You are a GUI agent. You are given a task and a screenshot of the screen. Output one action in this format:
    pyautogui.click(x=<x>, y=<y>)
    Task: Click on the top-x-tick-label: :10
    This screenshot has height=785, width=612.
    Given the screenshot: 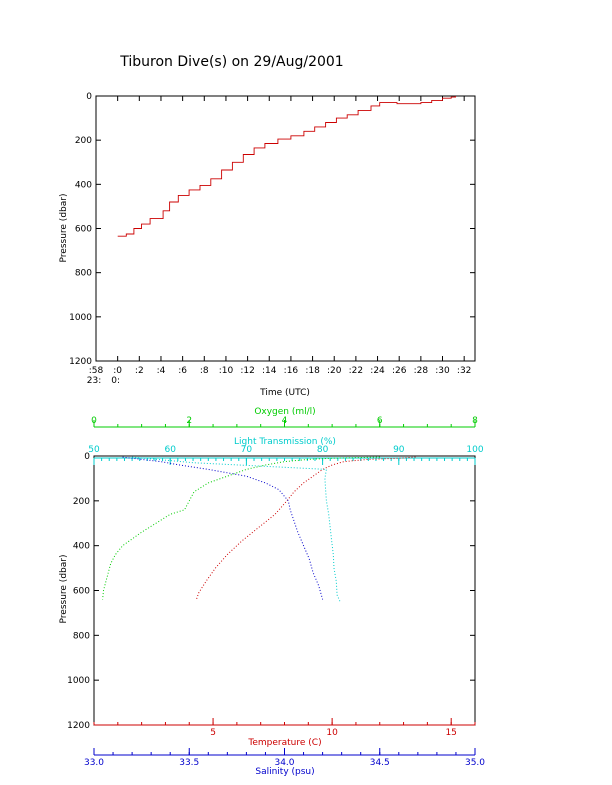 What is the action you would take?
    pyautogui.click(x=226, y=371)
    